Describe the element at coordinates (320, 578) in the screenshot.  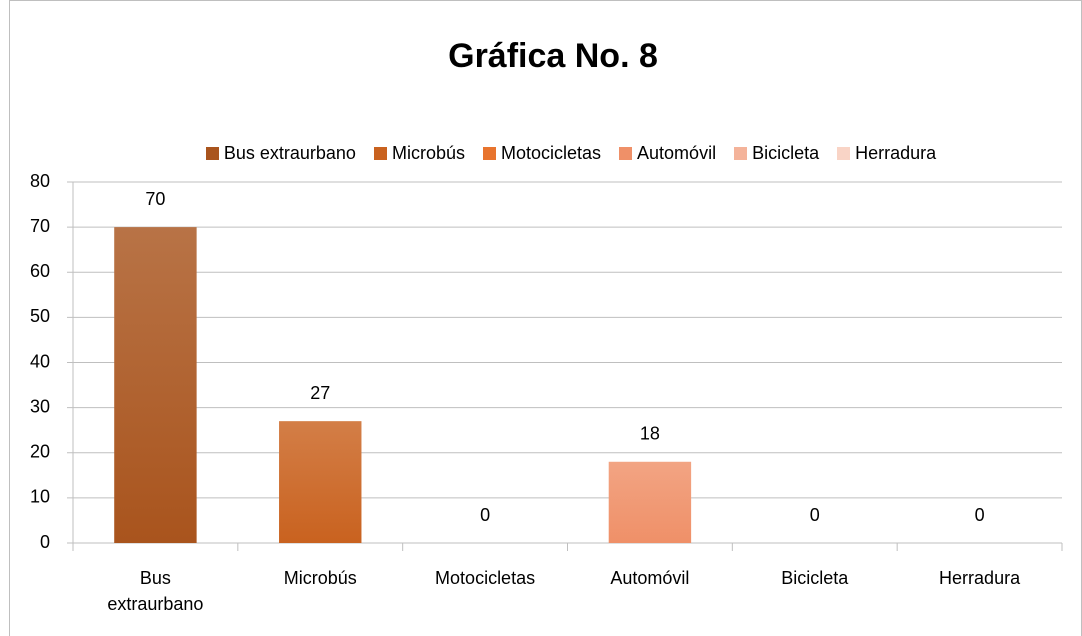
I see `x-tick-label: Microbús` at that location.